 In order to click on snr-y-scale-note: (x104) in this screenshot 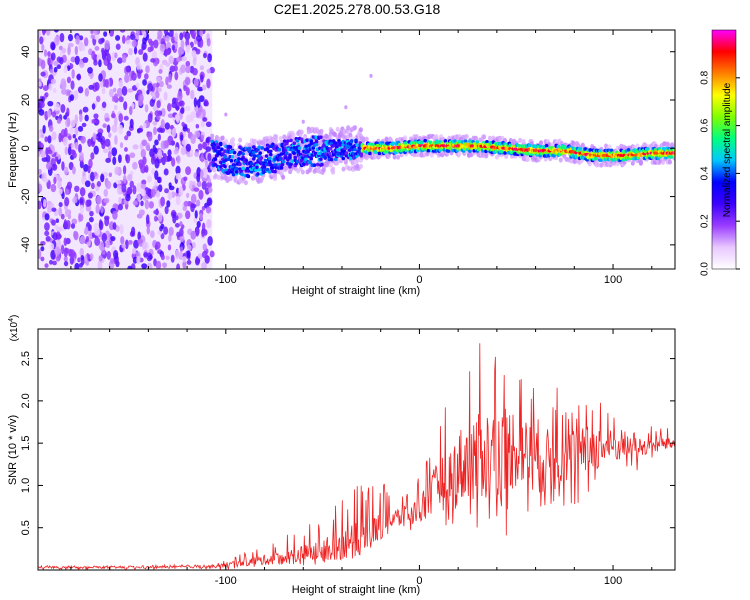, I will do `click(14, 328)`.